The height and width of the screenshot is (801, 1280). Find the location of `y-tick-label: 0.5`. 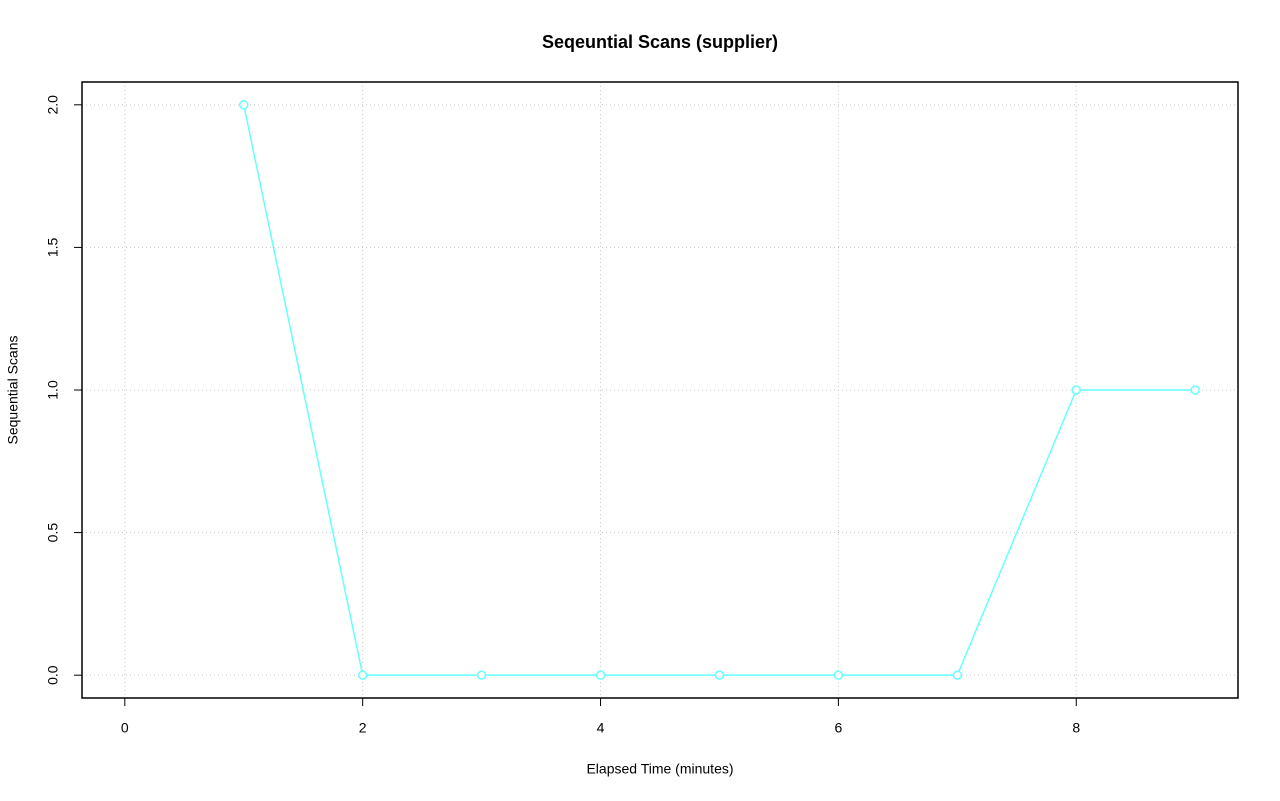

y-tick-label: 0.5 is located at coordinates (53, 533).